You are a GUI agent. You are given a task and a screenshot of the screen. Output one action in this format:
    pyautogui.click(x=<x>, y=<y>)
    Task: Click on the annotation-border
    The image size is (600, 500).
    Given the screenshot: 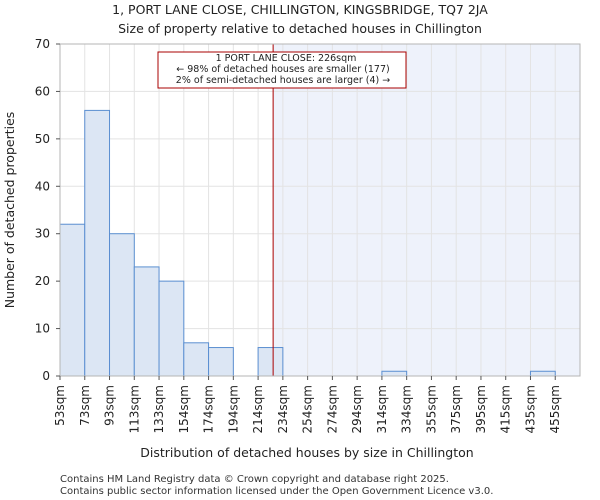 What is the action you would take?
    pyautogui.click(x=282, y=70)
    